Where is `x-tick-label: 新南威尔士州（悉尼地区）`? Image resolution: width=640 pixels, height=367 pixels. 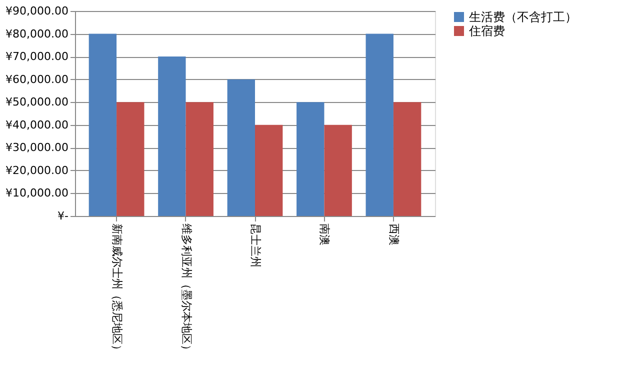 x-tick-label: 新南威尔士州（悉尼地区） is located at coordinates (117, 290).